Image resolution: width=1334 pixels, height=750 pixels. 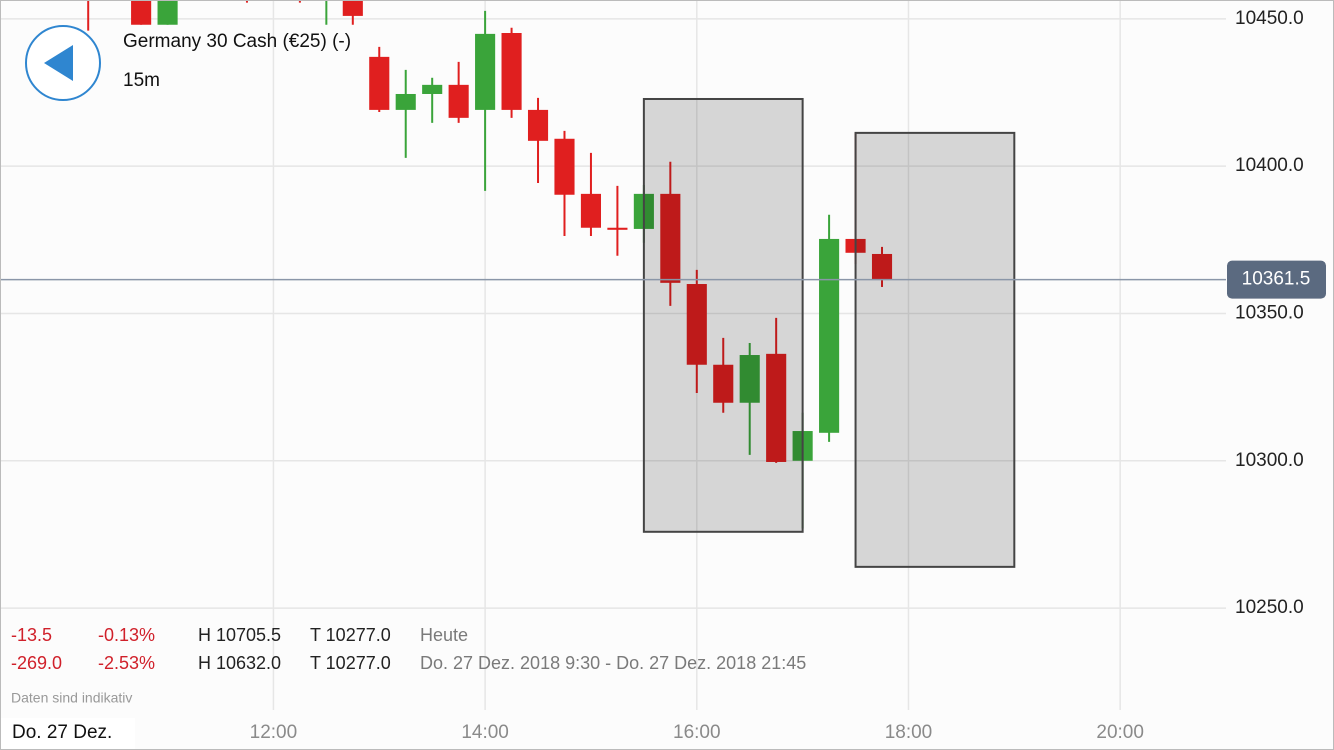 What do you see at coordinates (1269, 18) in the screenshot?
I see `y-tick-label: 10450.0` at bounding box center [1269, 18].